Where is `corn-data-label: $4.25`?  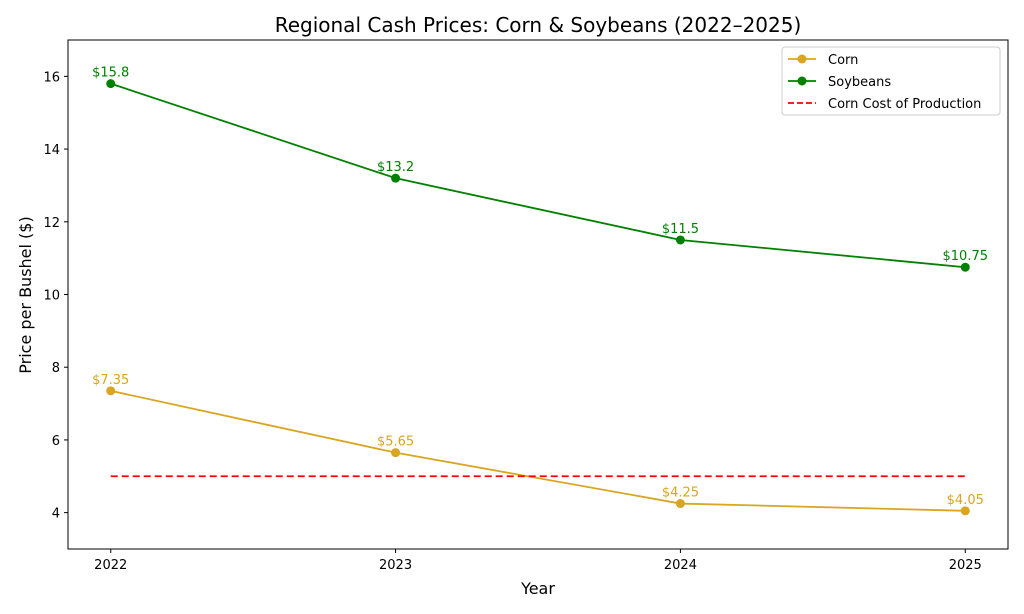
corn-data-label: $4.25 is located at coordinates (680, 493).